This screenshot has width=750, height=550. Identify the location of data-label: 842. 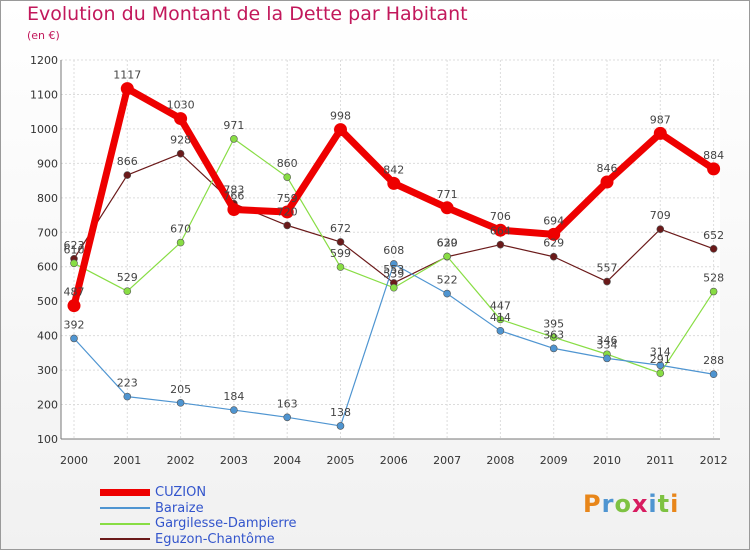
(393, 169).